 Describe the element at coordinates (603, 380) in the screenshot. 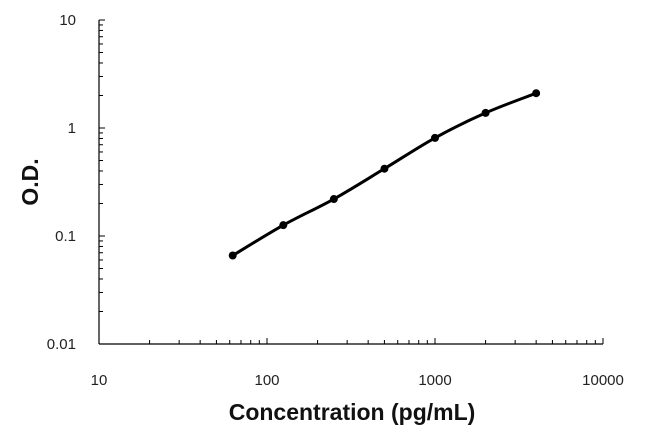

I see `x-tick-label: 10000` at that location.